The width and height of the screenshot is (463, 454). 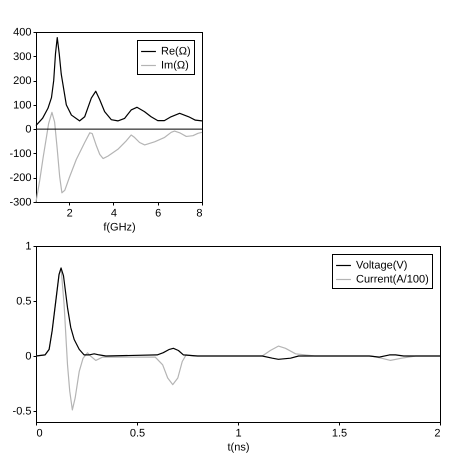 What do you see at coordinates (28, 246) in the screenshot?
I see `y-tick-label: 1` at bounding box center [28, 246].